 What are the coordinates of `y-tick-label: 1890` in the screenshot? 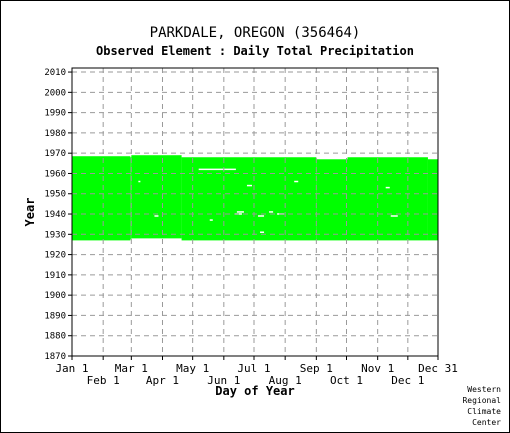 It's located at (55, 316).